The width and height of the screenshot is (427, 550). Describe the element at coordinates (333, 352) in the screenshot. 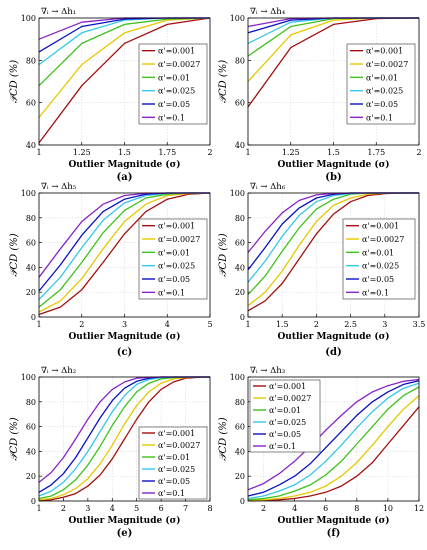

I see `panel-letter: (d)` at that location.